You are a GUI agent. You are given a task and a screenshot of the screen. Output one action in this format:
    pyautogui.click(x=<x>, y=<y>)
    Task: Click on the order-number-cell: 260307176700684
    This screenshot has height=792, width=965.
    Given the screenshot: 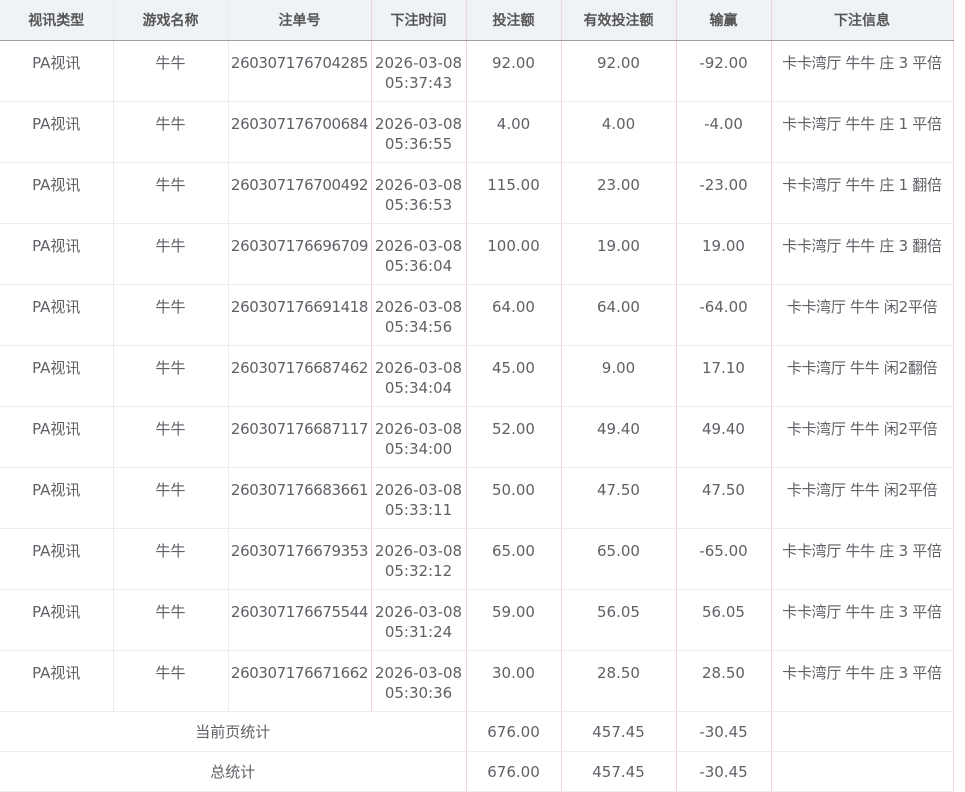 What is the action you would take?
    pyautogui.click(x=300, y=132)
    